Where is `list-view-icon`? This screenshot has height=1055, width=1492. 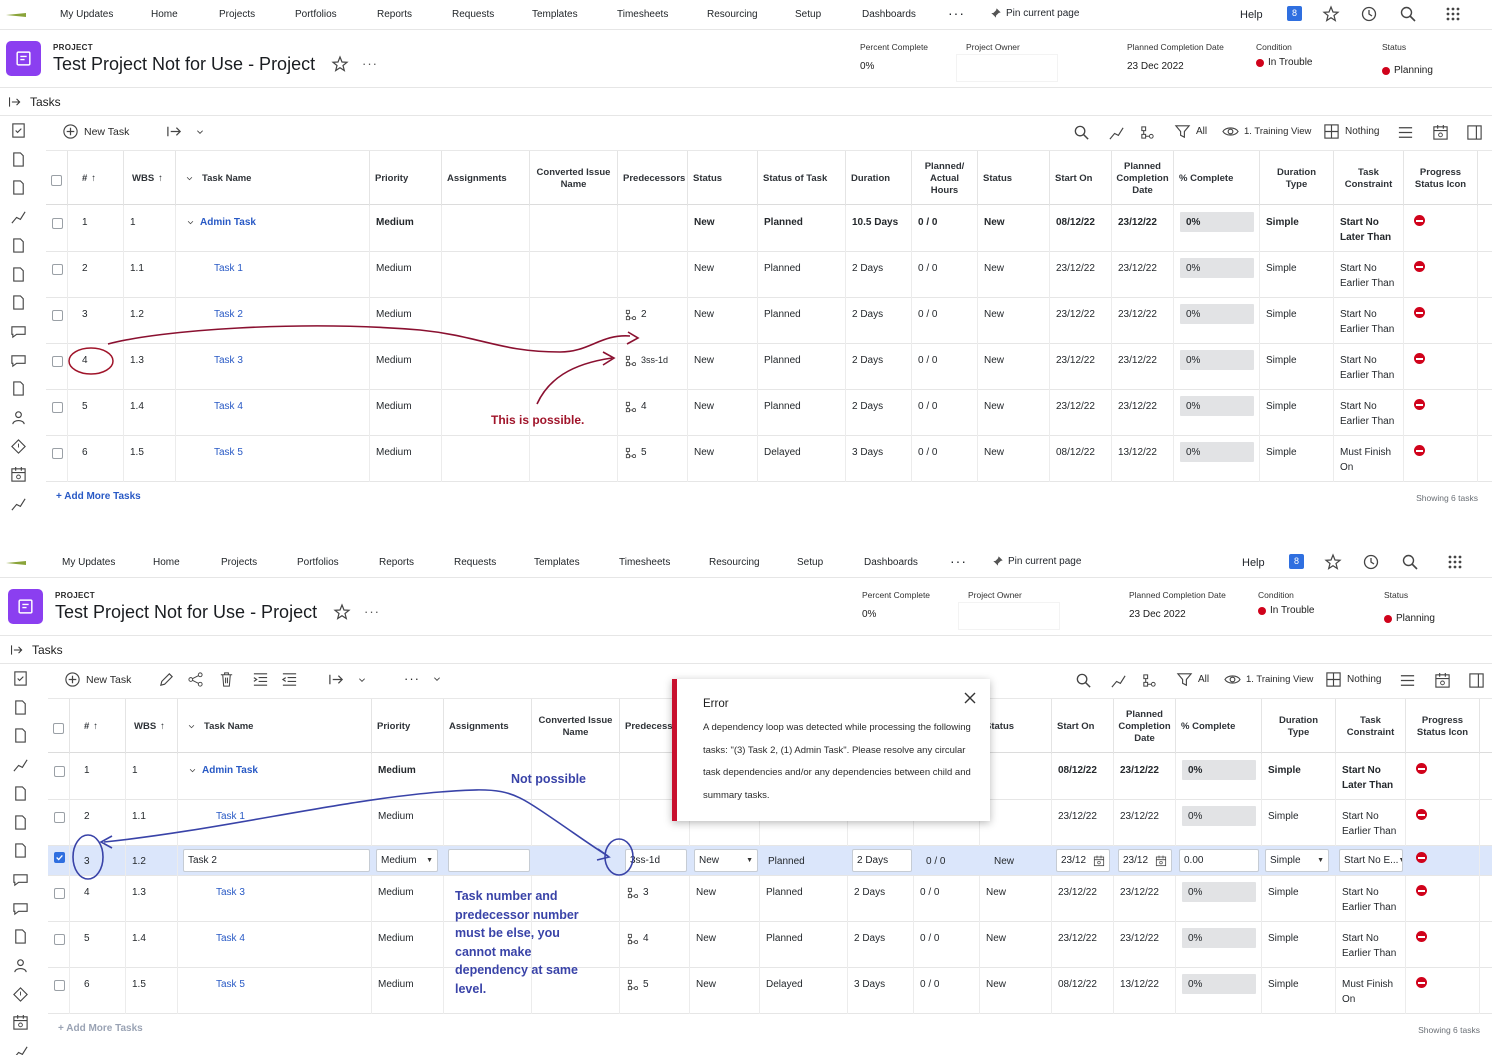 list-view-icon is located at coordinates (1407, 680).